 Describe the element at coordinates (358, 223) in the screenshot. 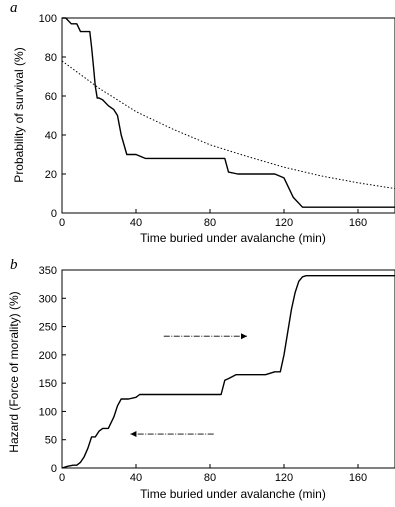

I see `panel-a-x-tick-label: 160` at that location.